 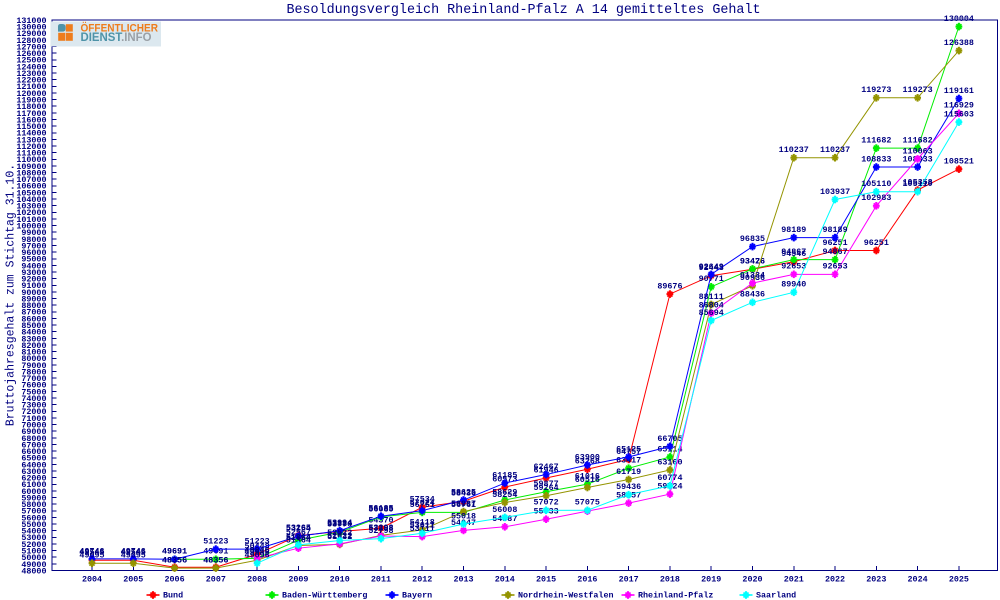 I want to click on svg-text: 56761, so click(x=463, y=505).